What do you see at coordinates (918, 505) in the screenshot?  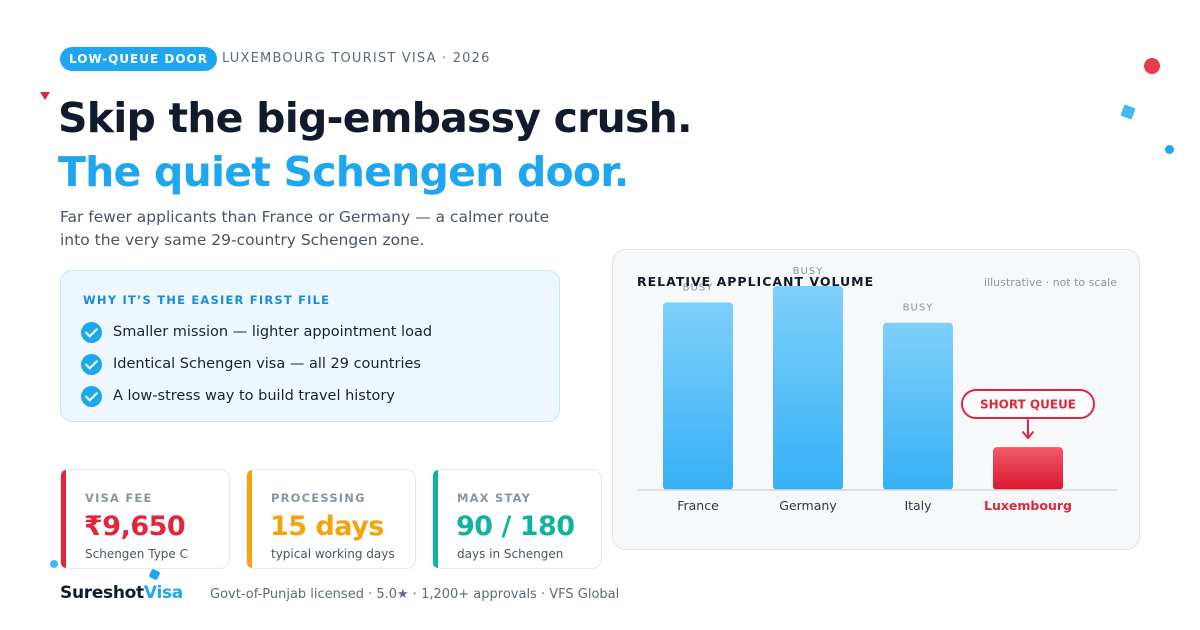 I see `category-label-italy: Italy` at bounding box center [918, 505].